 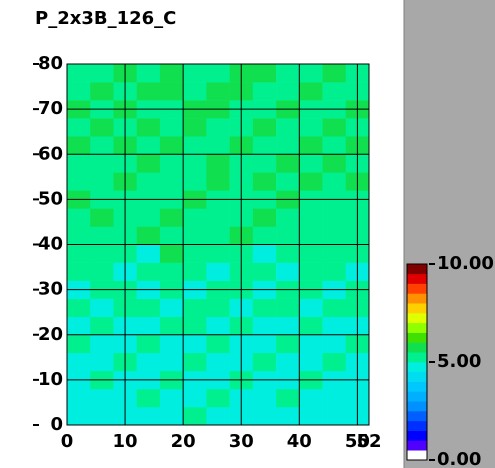 What do you see at coordinates (56, 424) in the screenshot?
I see `y-tick-label: 0` at bounding box center [56, 424].